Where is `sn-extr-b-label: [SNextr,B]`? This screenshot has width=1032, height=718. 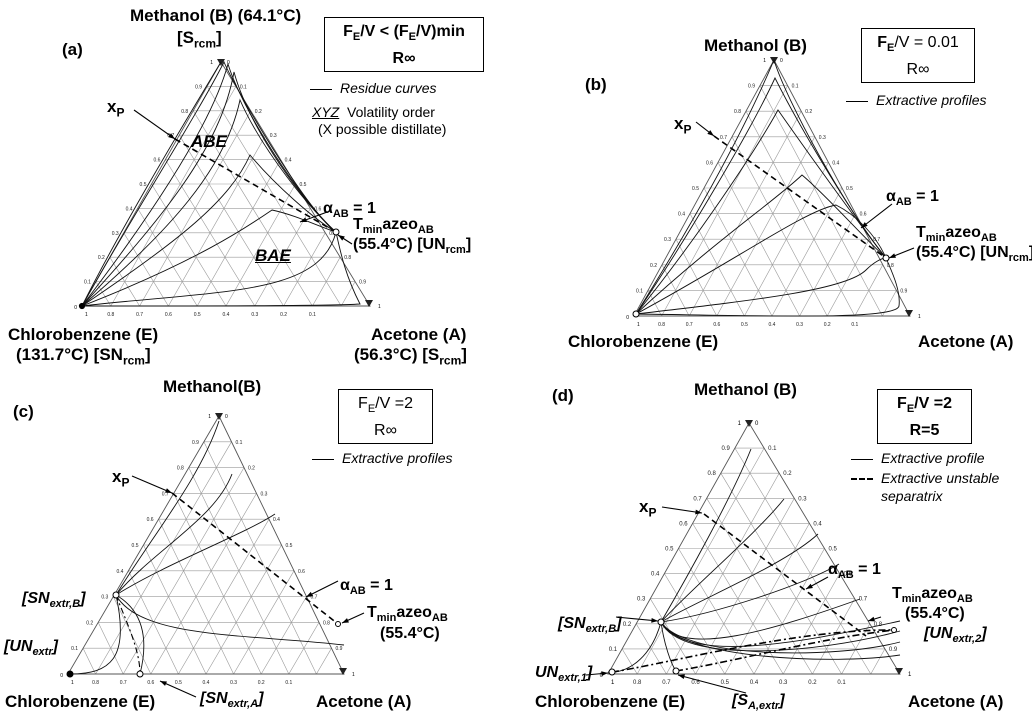
sn-extr-b-label: [SNextr,B] is located at coordinates (590, 625).